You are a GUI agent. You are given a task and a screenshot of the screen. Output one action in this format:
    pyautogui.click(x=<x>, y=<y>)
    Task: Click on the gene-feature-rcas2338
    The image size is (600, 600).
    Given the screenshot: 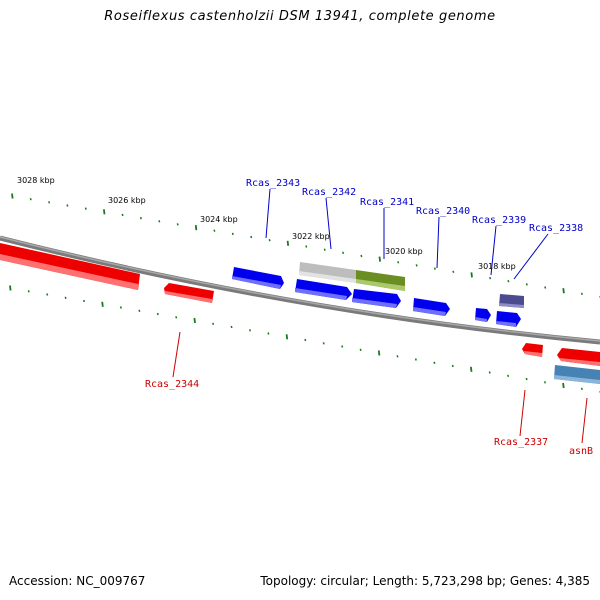 What is the action you would take?
    pyautogui.click(x=511, y=301)
    